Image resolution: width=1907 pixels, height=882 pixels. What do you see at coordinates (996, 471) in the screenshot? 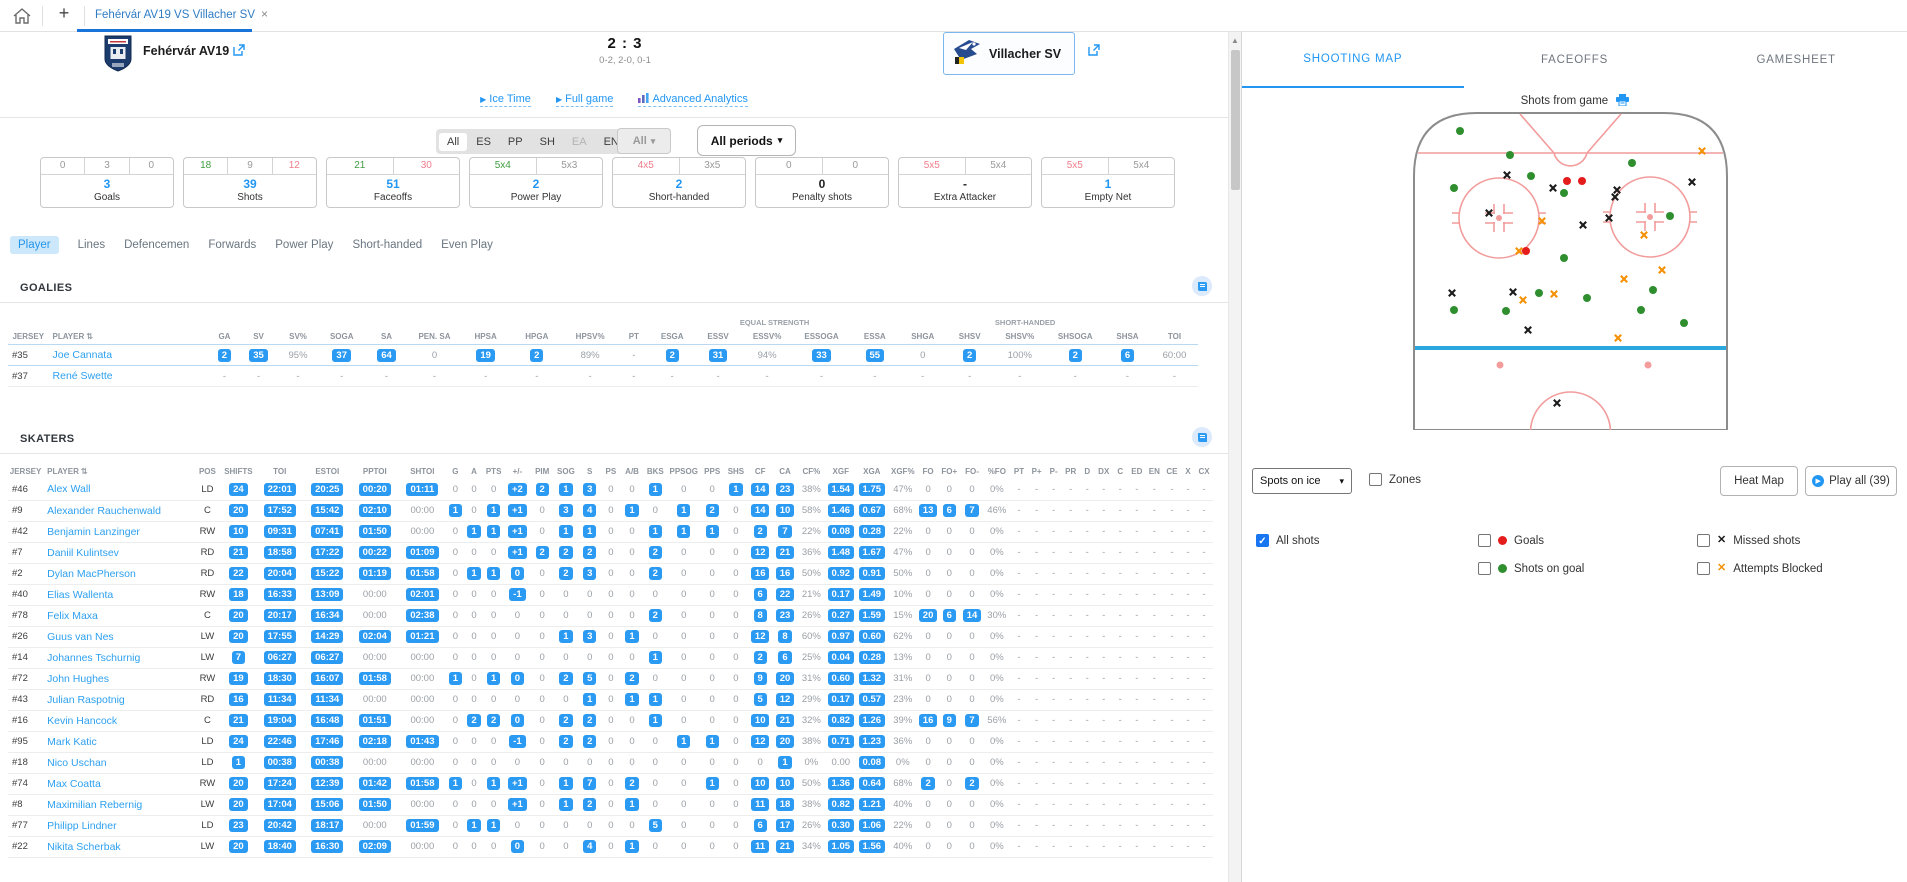
I see `column-header-%fo: %FO` at bounding box center [996, 471].